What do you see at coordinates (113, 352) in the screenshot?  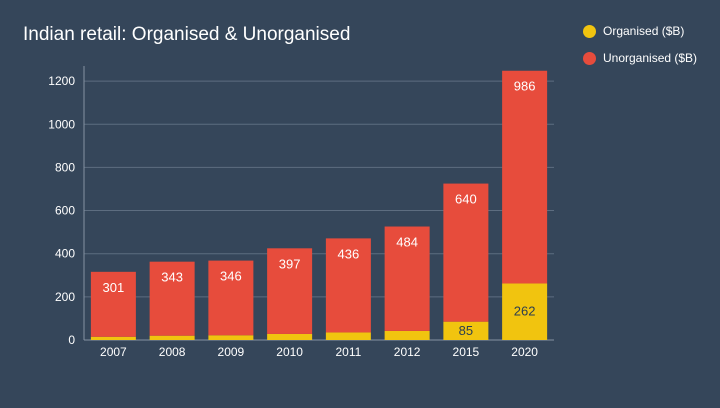 I see `x-tick-label: 2007` at bounding box center [113, 352].